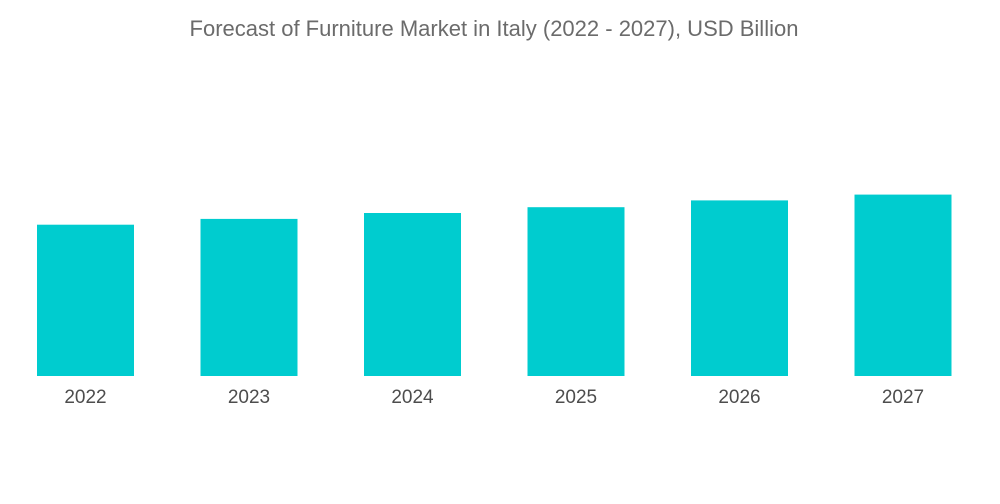  Describe the element at coordinates (739, 397) in the screenshot. I see `x-tick-label-2026: 2026` at that location.